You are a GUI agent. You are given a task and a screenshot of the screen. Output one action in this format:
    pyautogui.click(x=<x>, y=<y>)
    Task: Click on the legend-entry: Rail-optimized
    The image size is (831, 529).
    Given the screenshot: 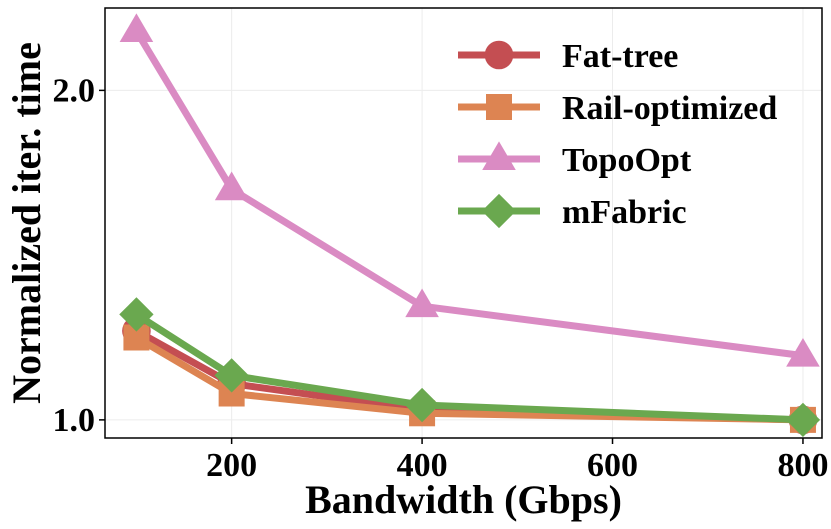 What is the action you would take?
    pyautogui.click(x=617, y=108)
    